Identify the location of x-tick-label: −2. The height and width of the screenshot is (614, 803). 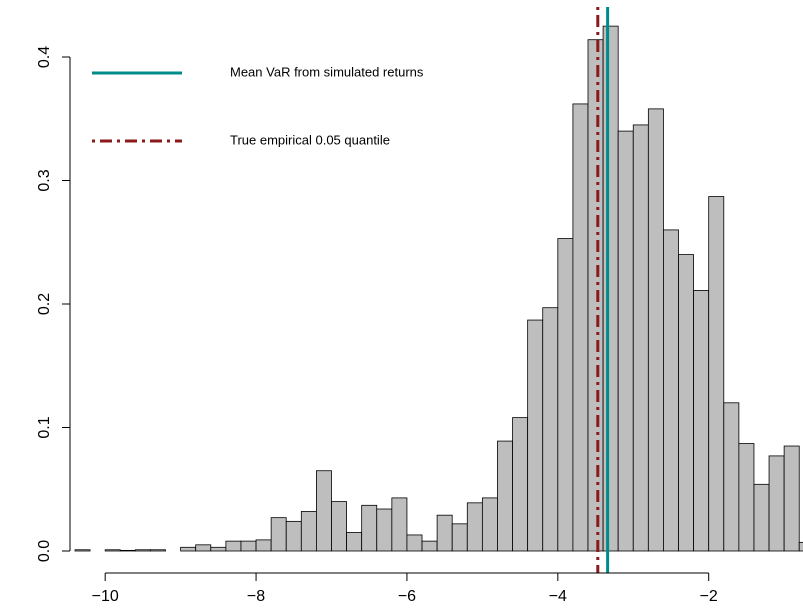
(709, 596).